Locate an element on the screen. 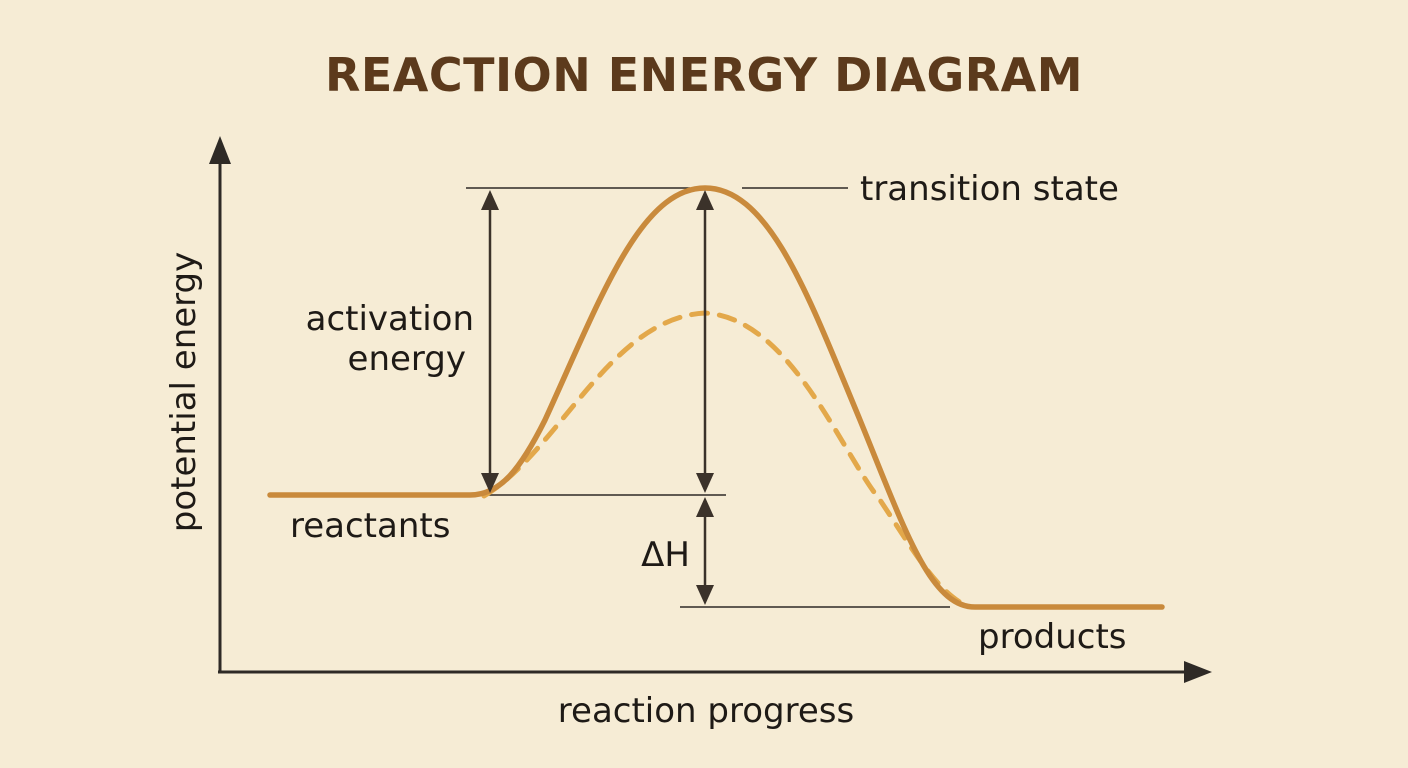 The image size is (1408, 768). x-axis-arrowhead is located at coordinates (1198, 672).